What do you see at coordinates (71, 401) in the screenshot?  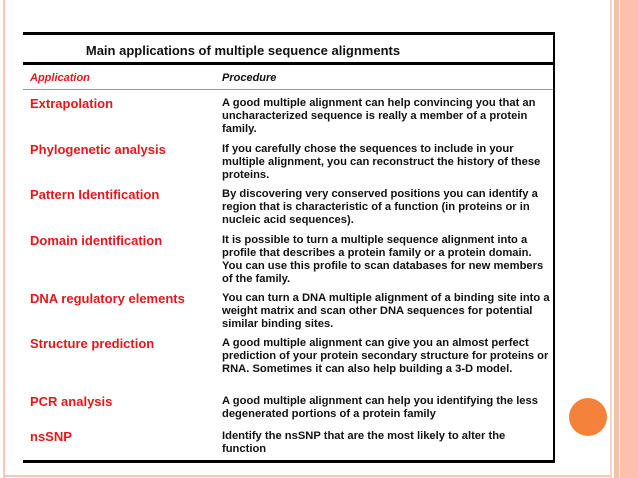 I see `row-application: PCR analysis` at bounding box center [71, 401].